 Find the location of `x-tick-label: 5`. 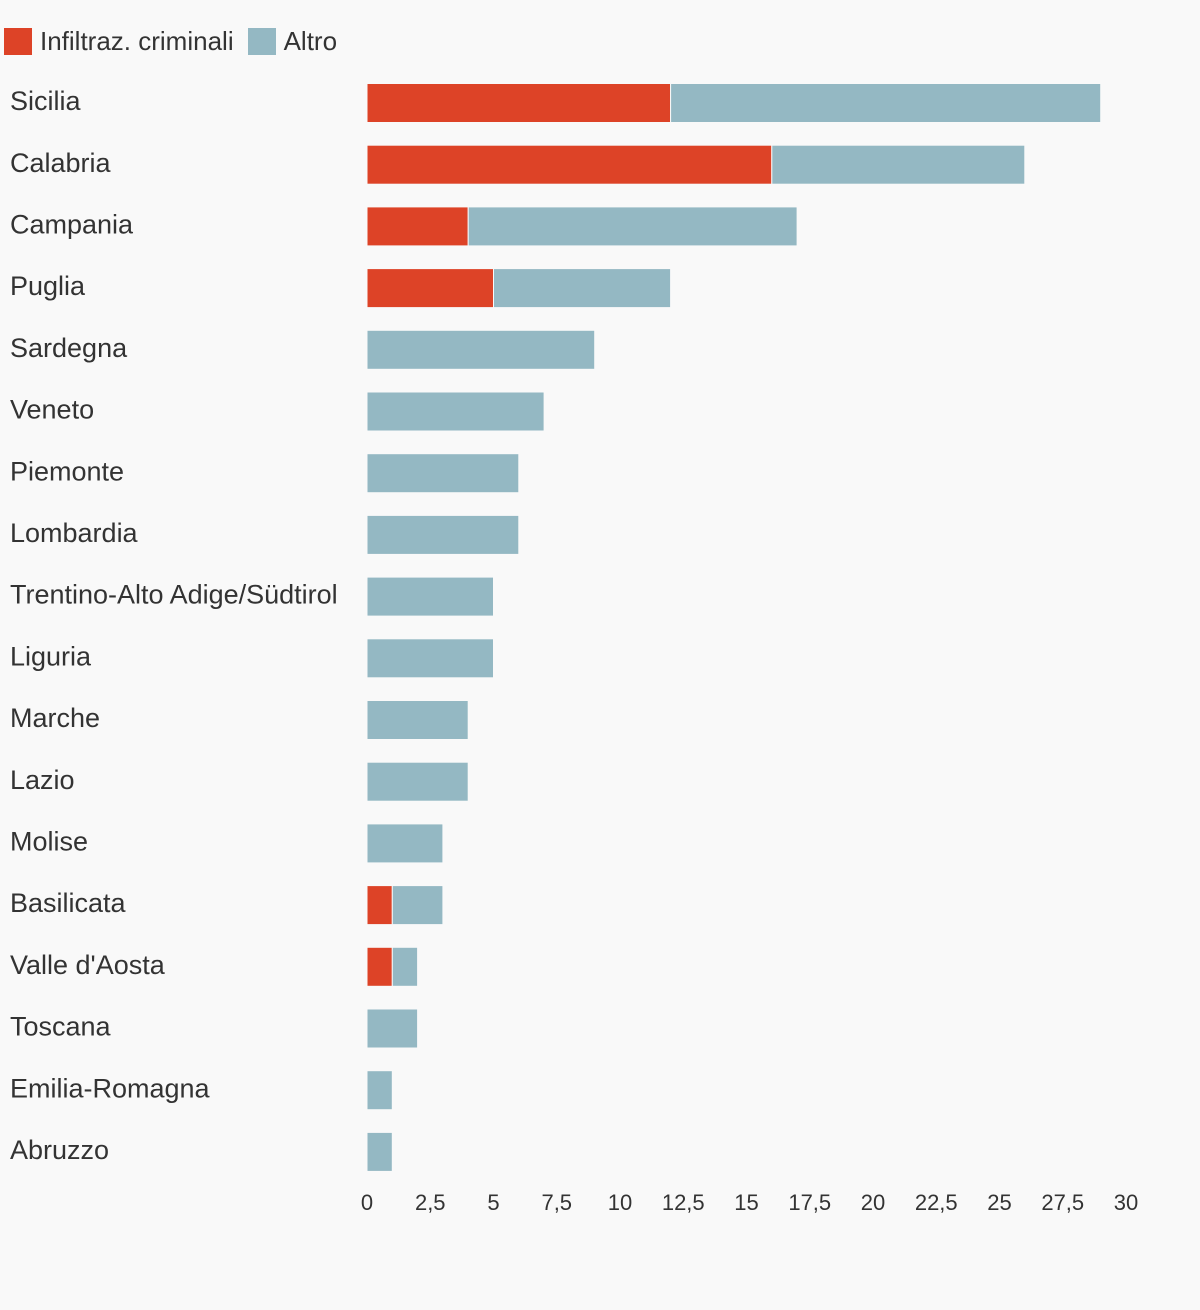

x-tick-label: 5 is located at coordinates (493, 1202).